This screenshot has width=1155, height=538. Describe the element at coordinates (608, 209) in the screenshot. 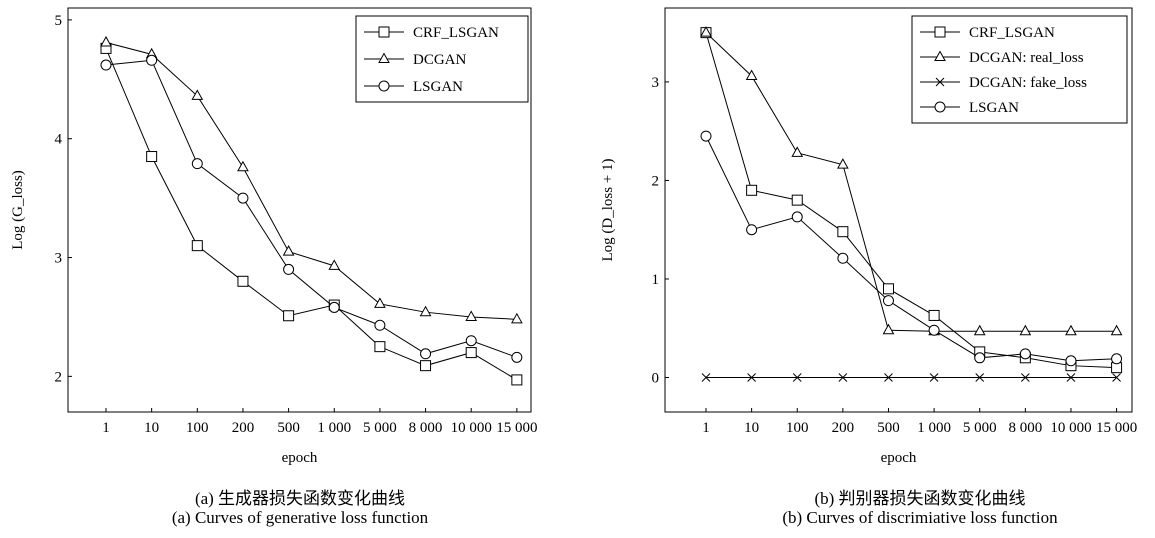

I see `y-axis-label: Log (D_loss + 1)` at that location.